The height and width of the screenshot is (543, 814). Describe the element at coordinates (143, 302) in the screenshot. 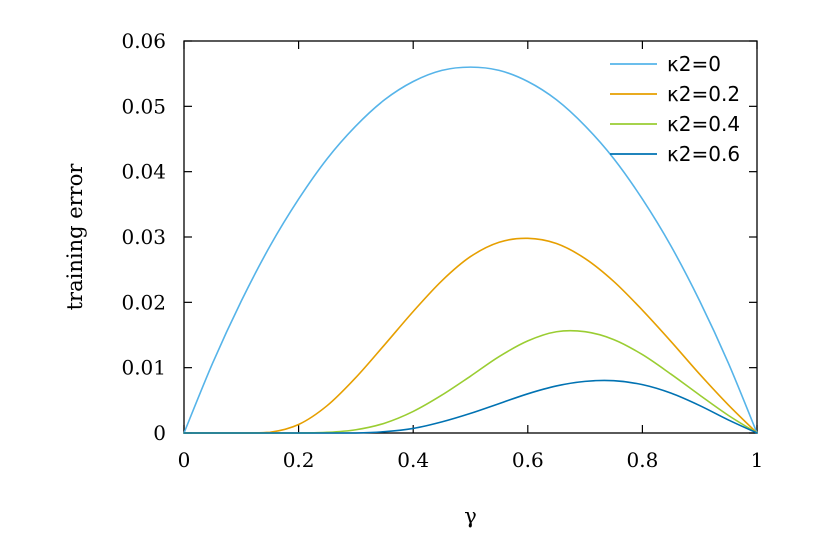

I see `y-tick-label: 0.02` at that location.